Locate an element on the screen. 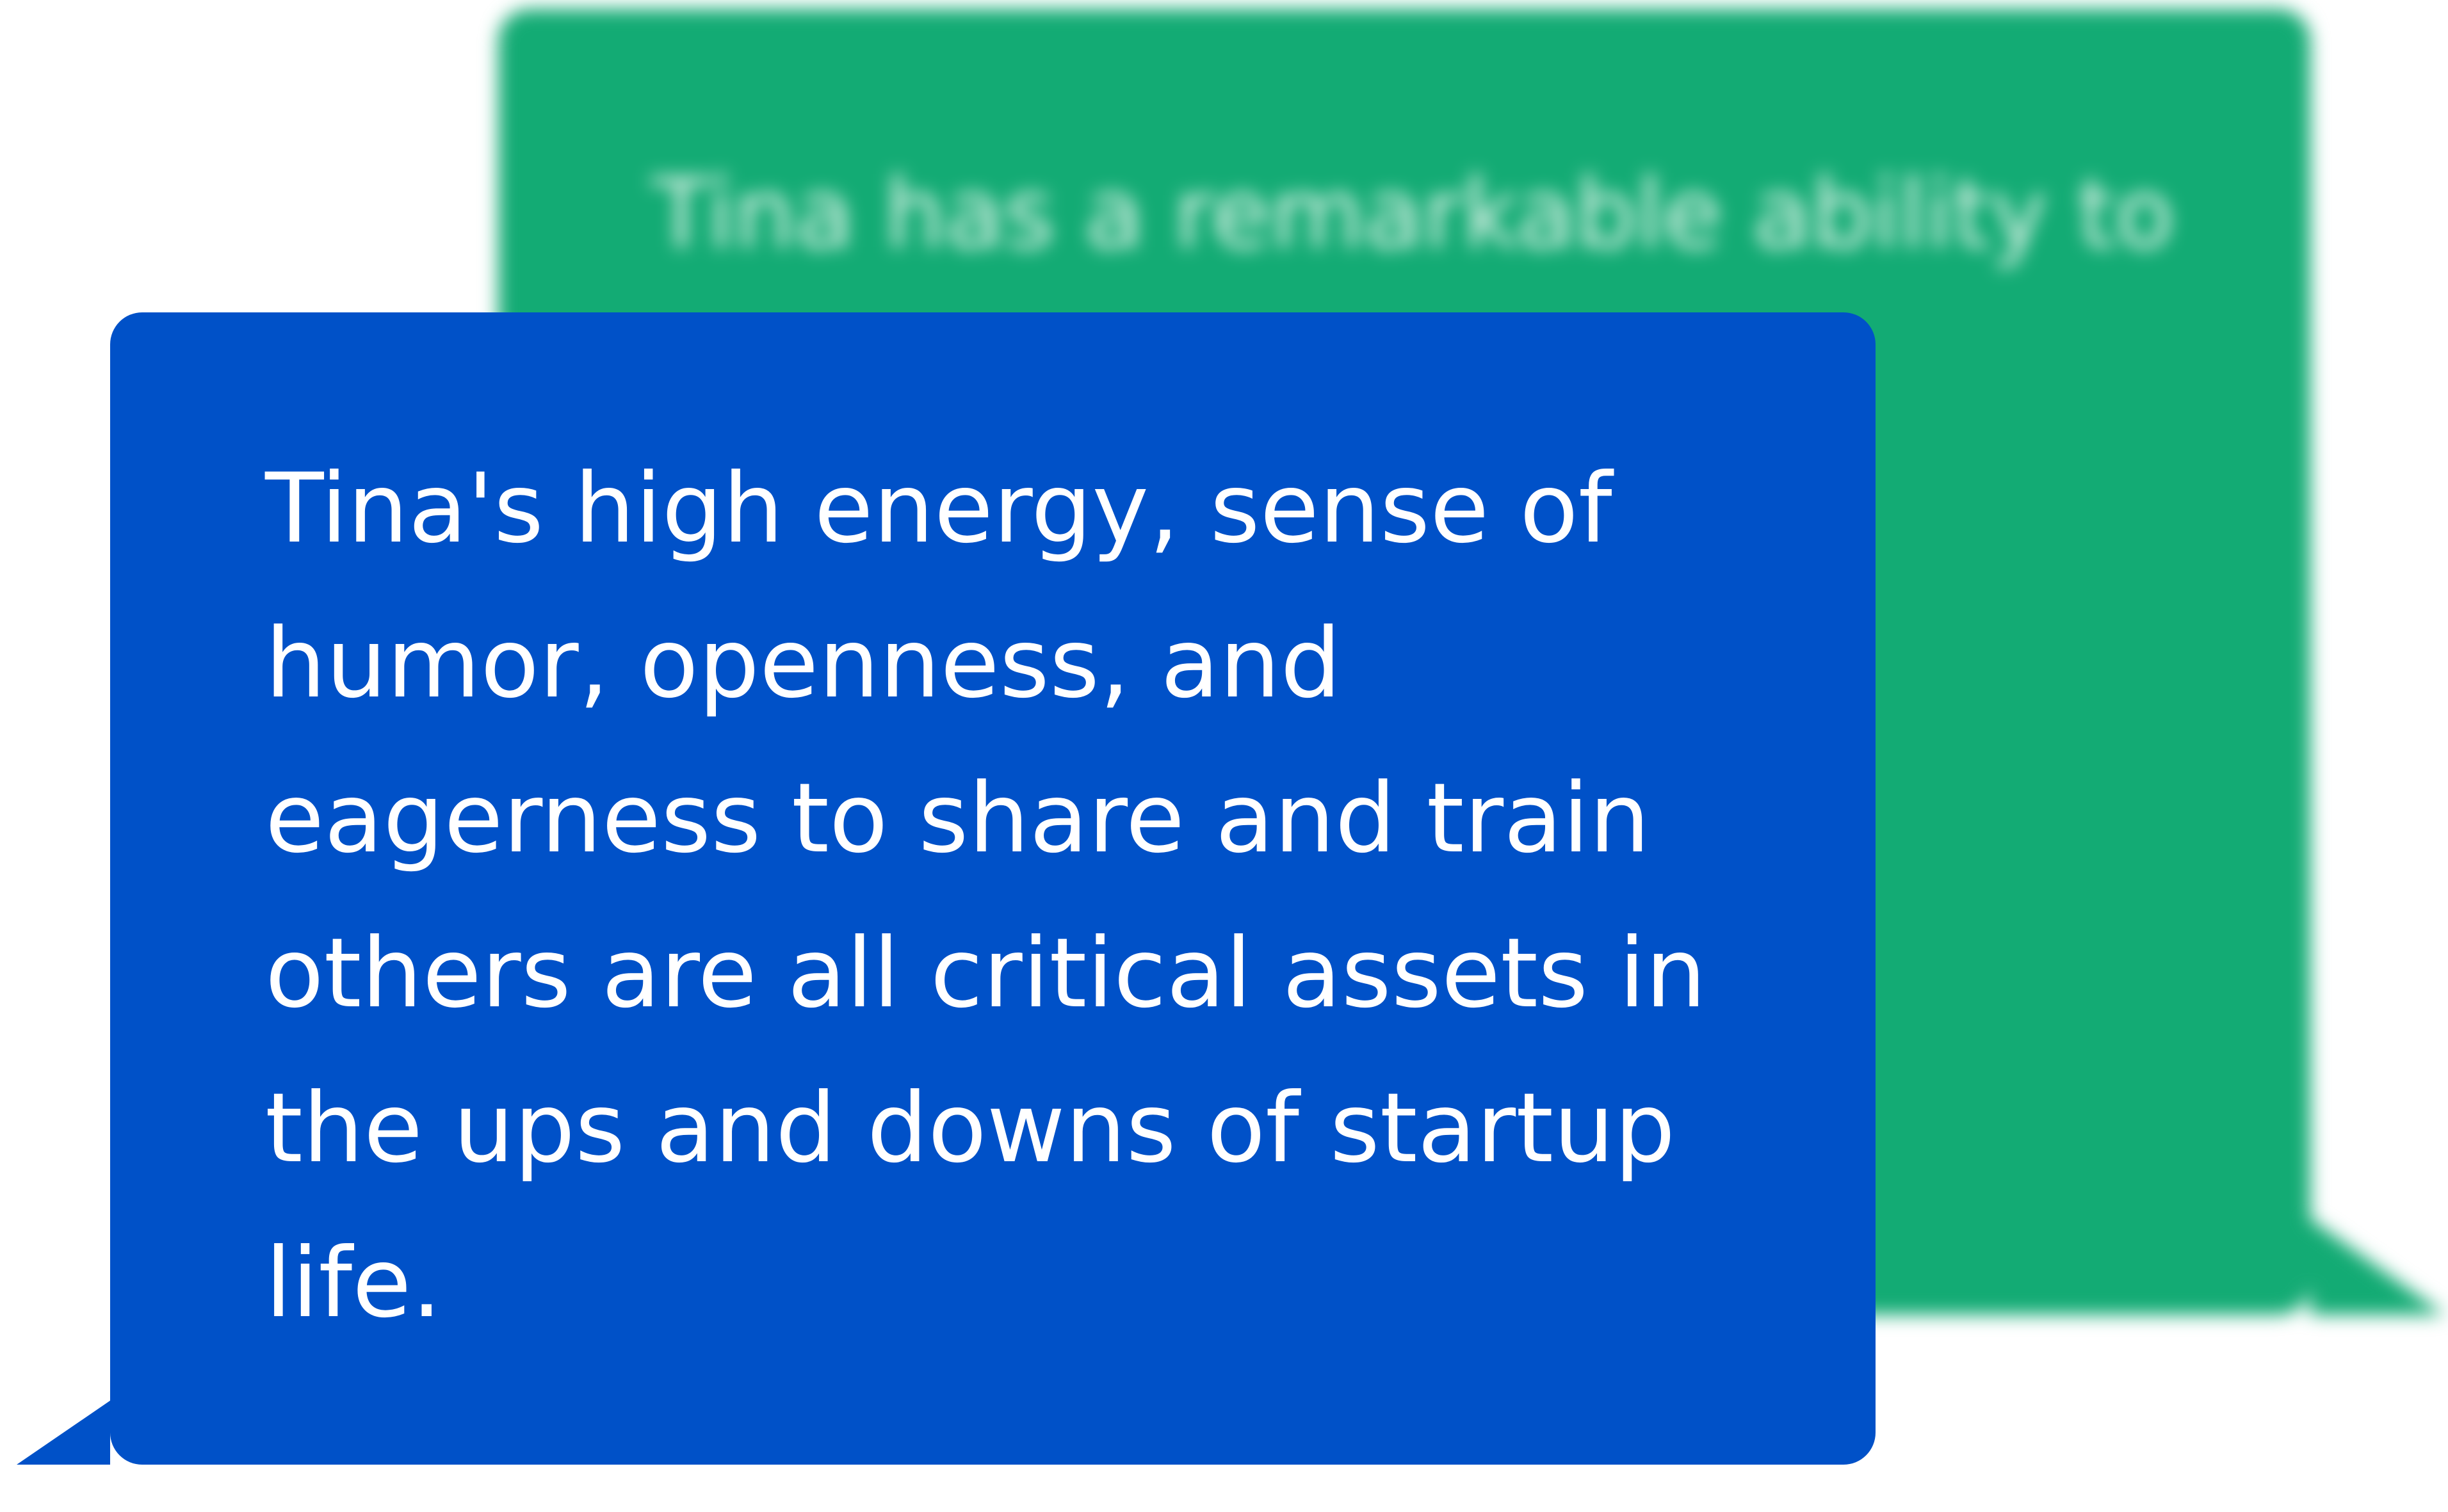  bubble-back-tail is located at coordinates (2378, 1267).